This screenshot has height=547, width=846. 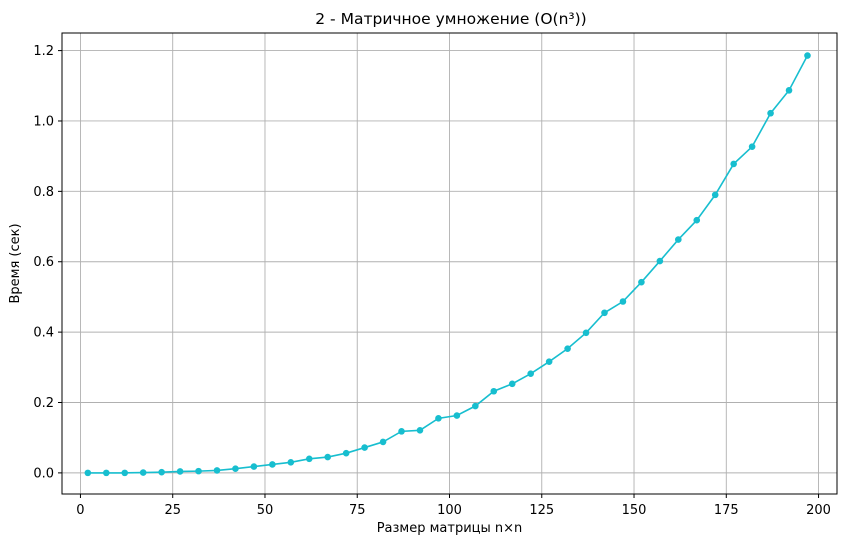 What do you see at coordinates (43, 403) in the screenshot?
I see `y-tick-label: 0.2` at bounding box center [43, 403].